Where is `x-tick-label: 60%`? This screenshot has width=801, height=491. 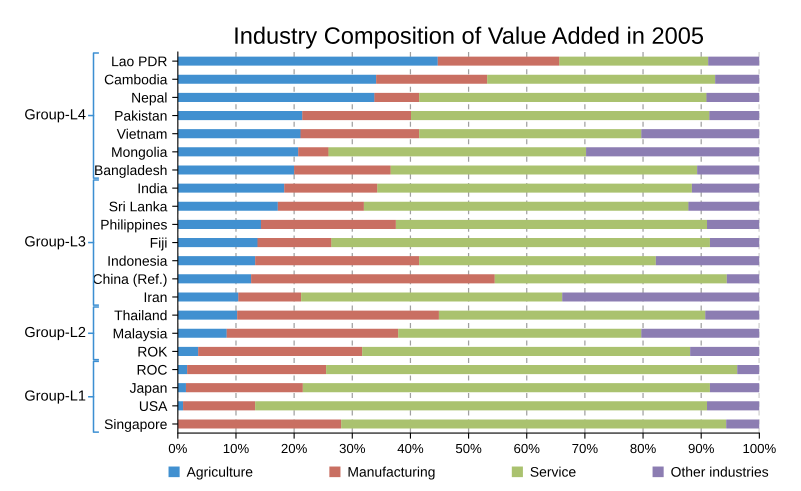
x-tick-label: 60% is located at coordinates (527, 449).